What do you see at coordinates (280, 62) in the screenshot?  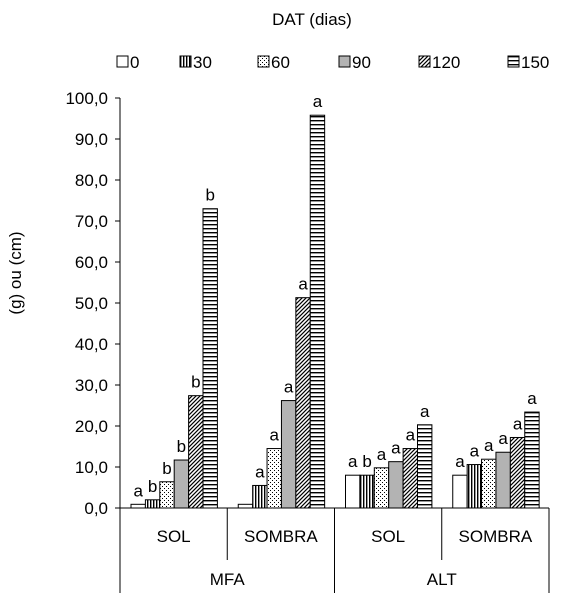 I see `legend-label: 60` at bounding box center [280, 62].